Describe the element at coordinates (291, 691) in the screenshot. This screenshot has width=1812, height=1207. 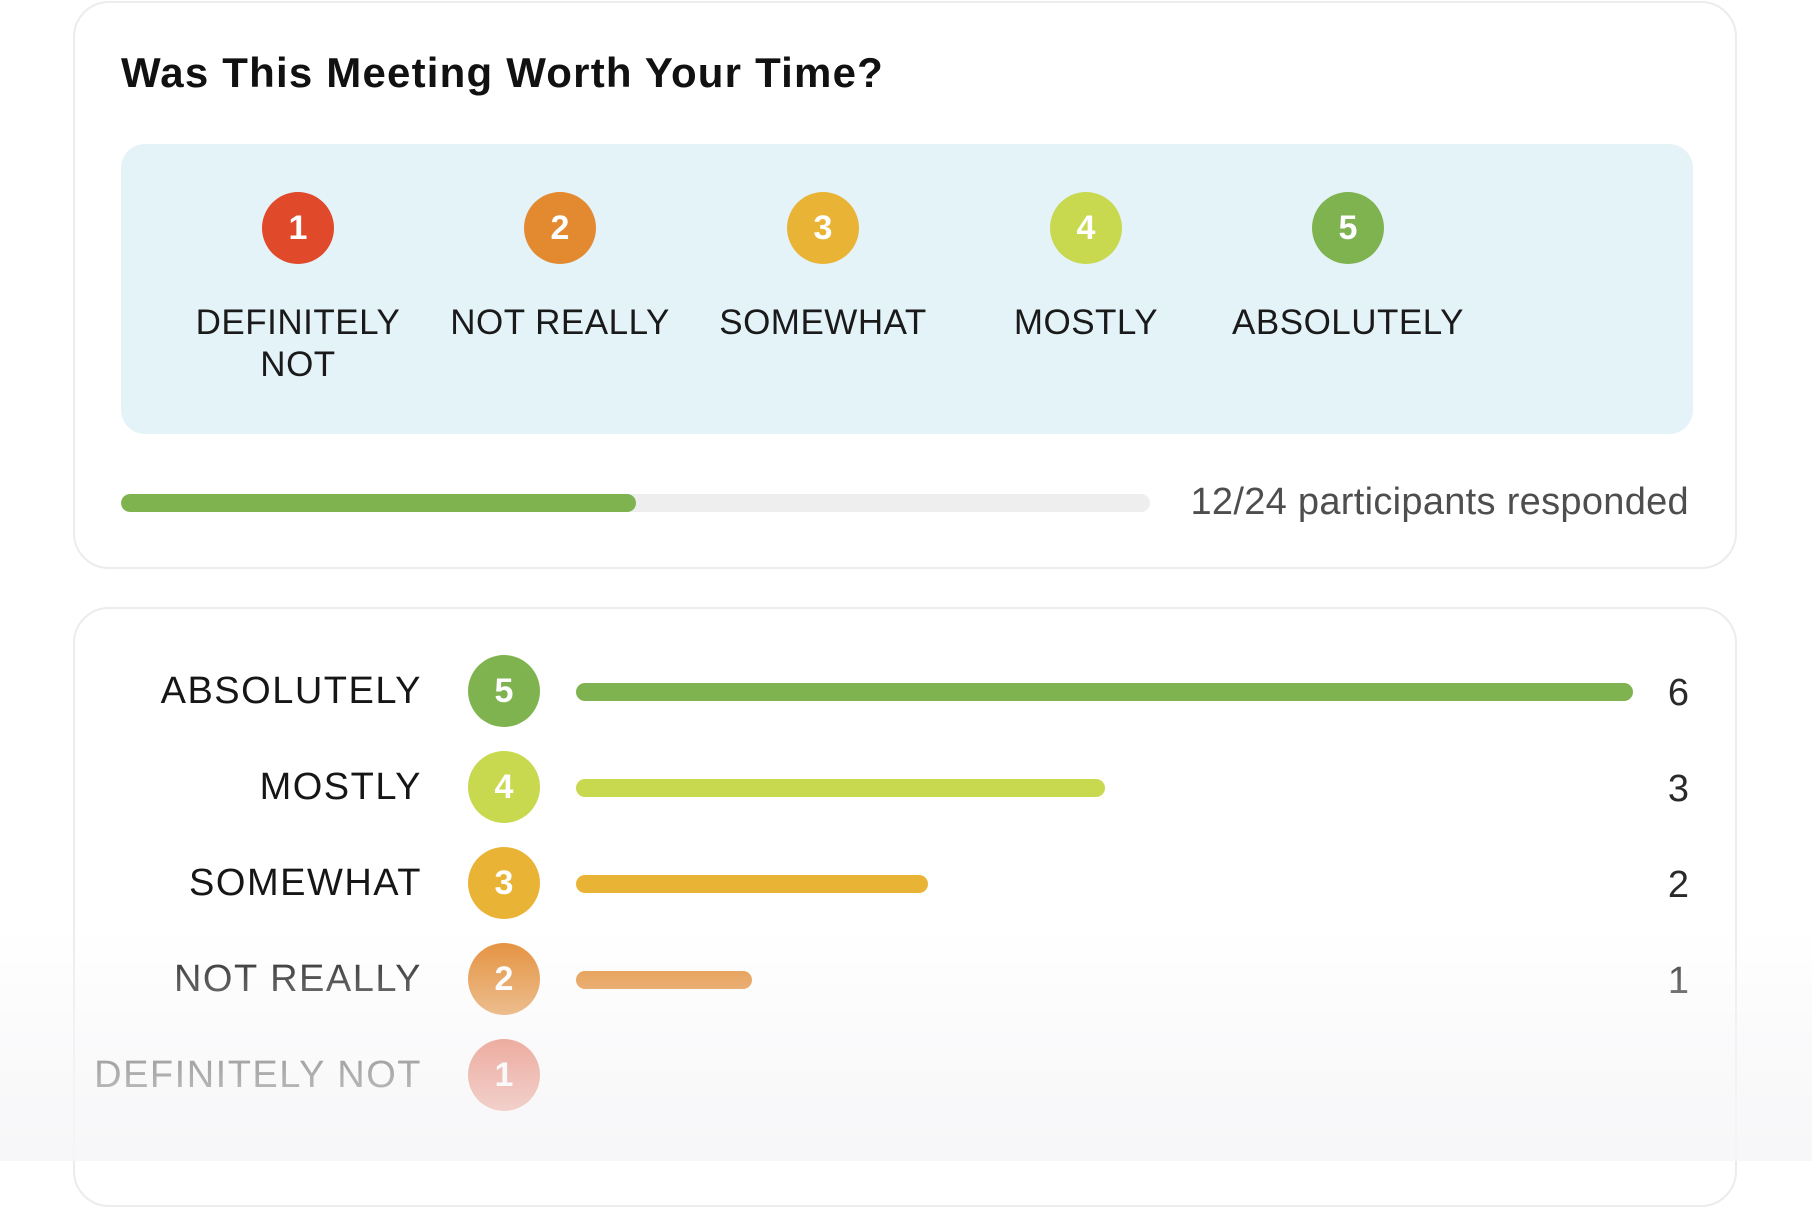
I see `result-label: ABSOLUTELY` at that location.